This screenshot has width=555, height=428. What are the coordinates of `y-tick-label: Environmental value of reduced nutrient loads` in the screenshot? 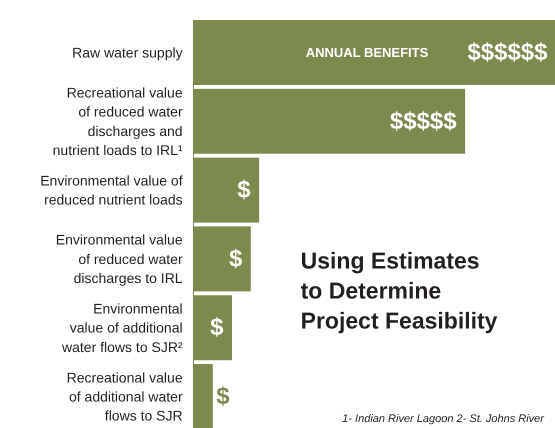 It's located at (111, 190).